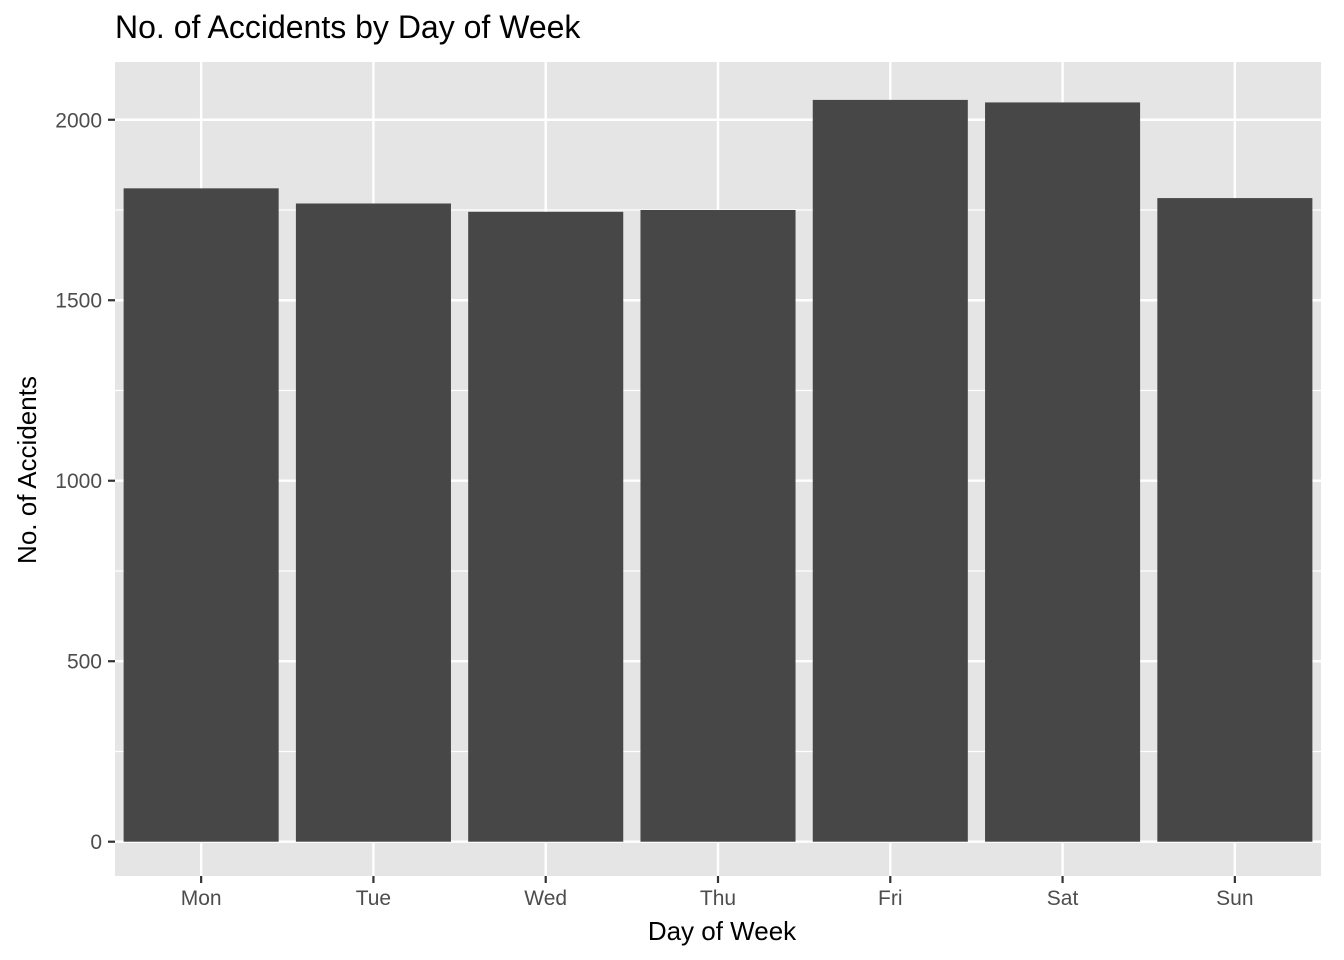 The image size is (1344, 960). I want to click on y-axis-title: No. of Accidents, so click(27, 470).